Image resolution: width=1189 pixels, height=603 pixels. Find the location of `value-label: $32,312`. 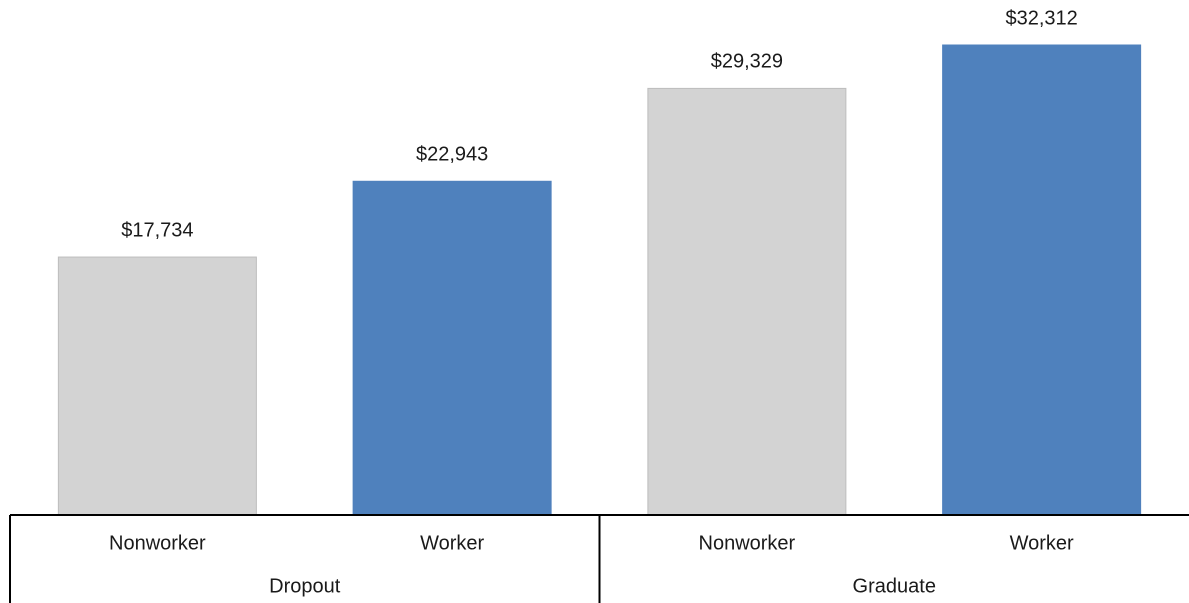

value-label: $32,312 is located at coordinates (1041, 18).